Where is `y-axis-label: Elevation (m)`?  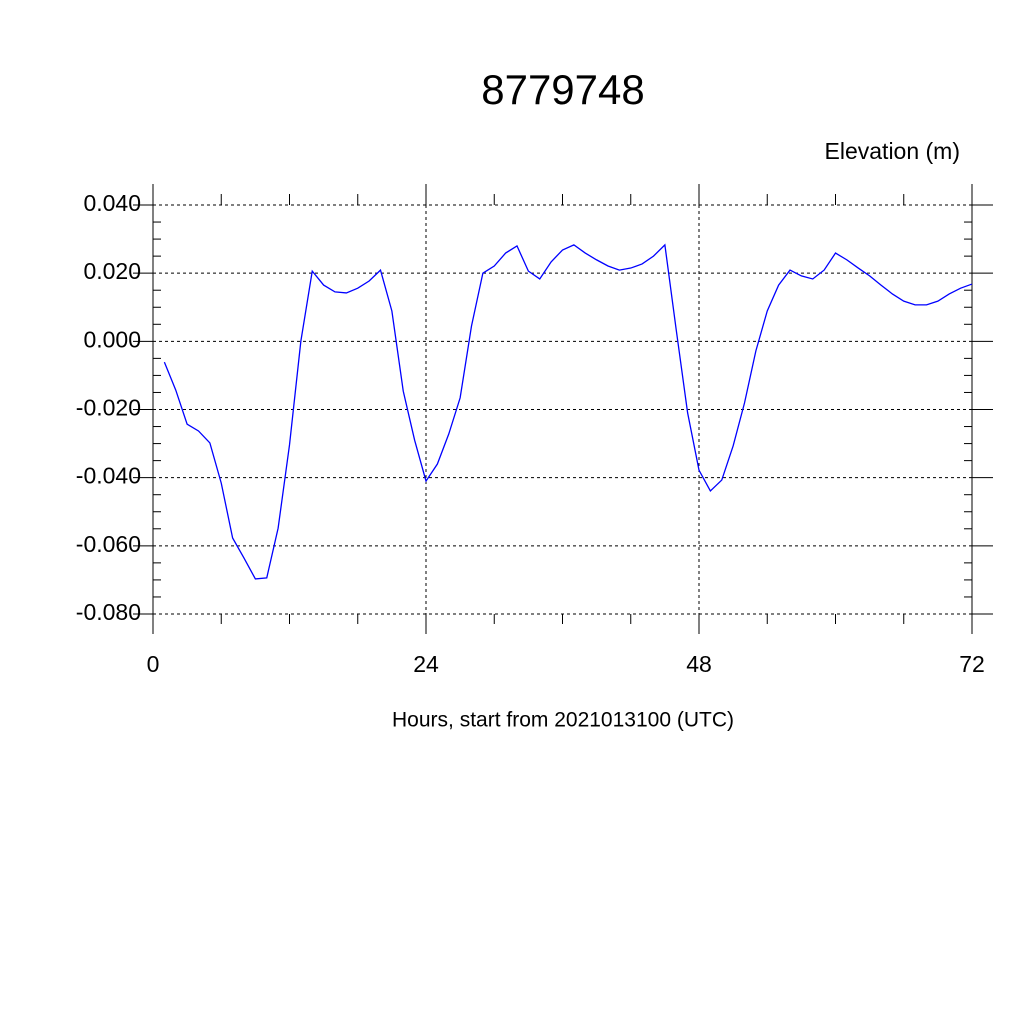
y-axis-label: Elevation (m) is located at coordinates (892, 151).